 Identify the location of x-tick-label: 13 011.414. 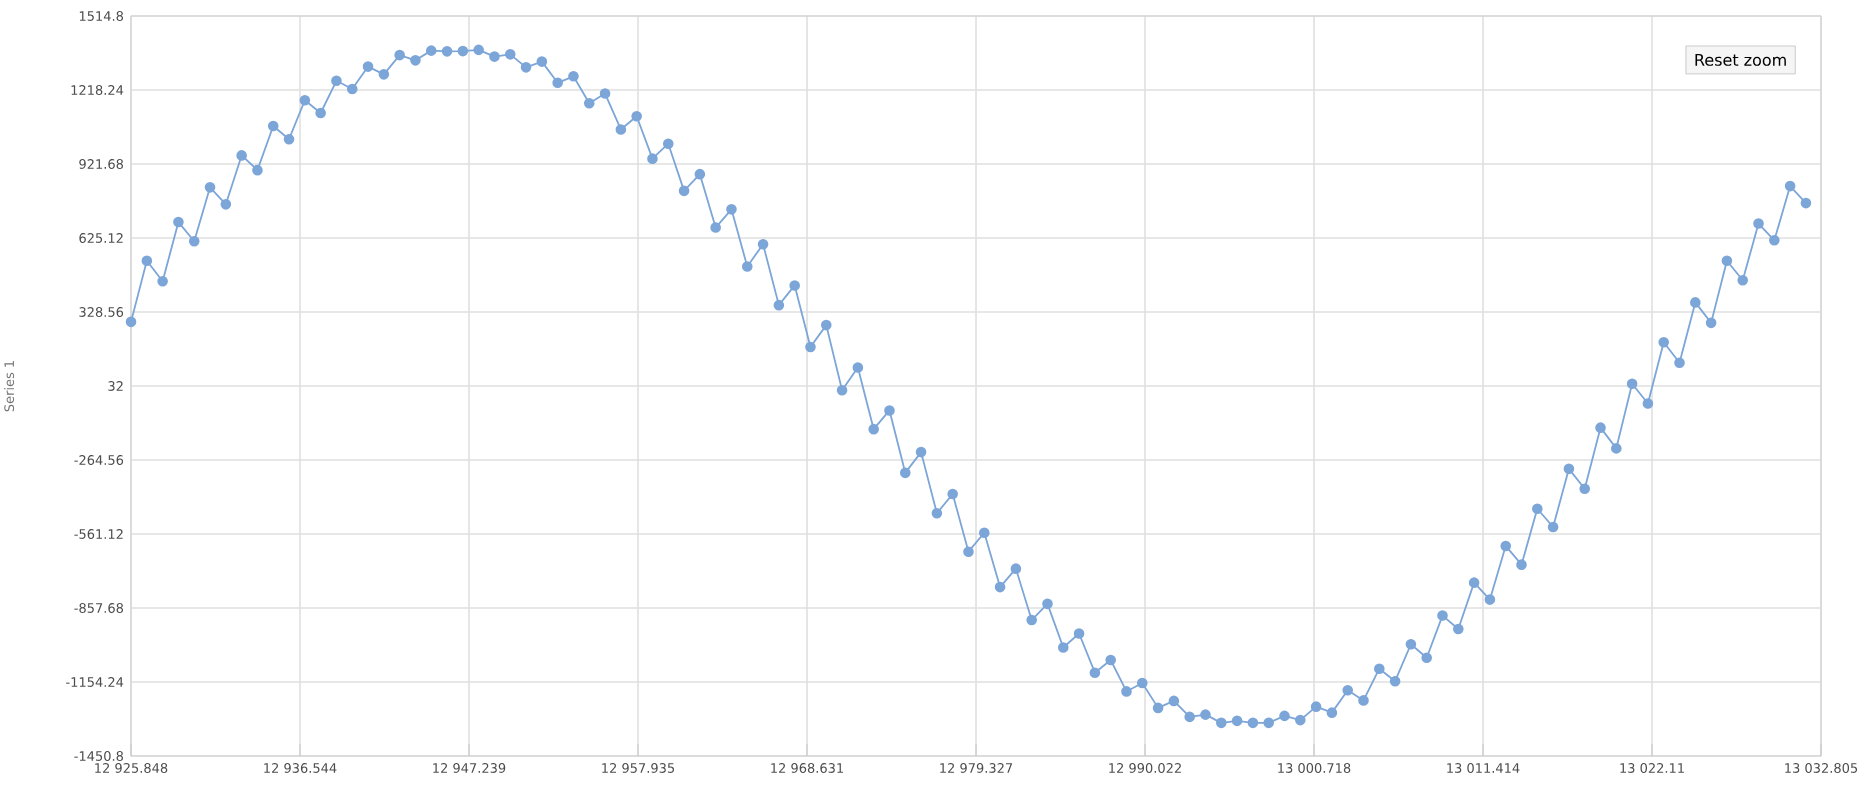
(1483, 768).